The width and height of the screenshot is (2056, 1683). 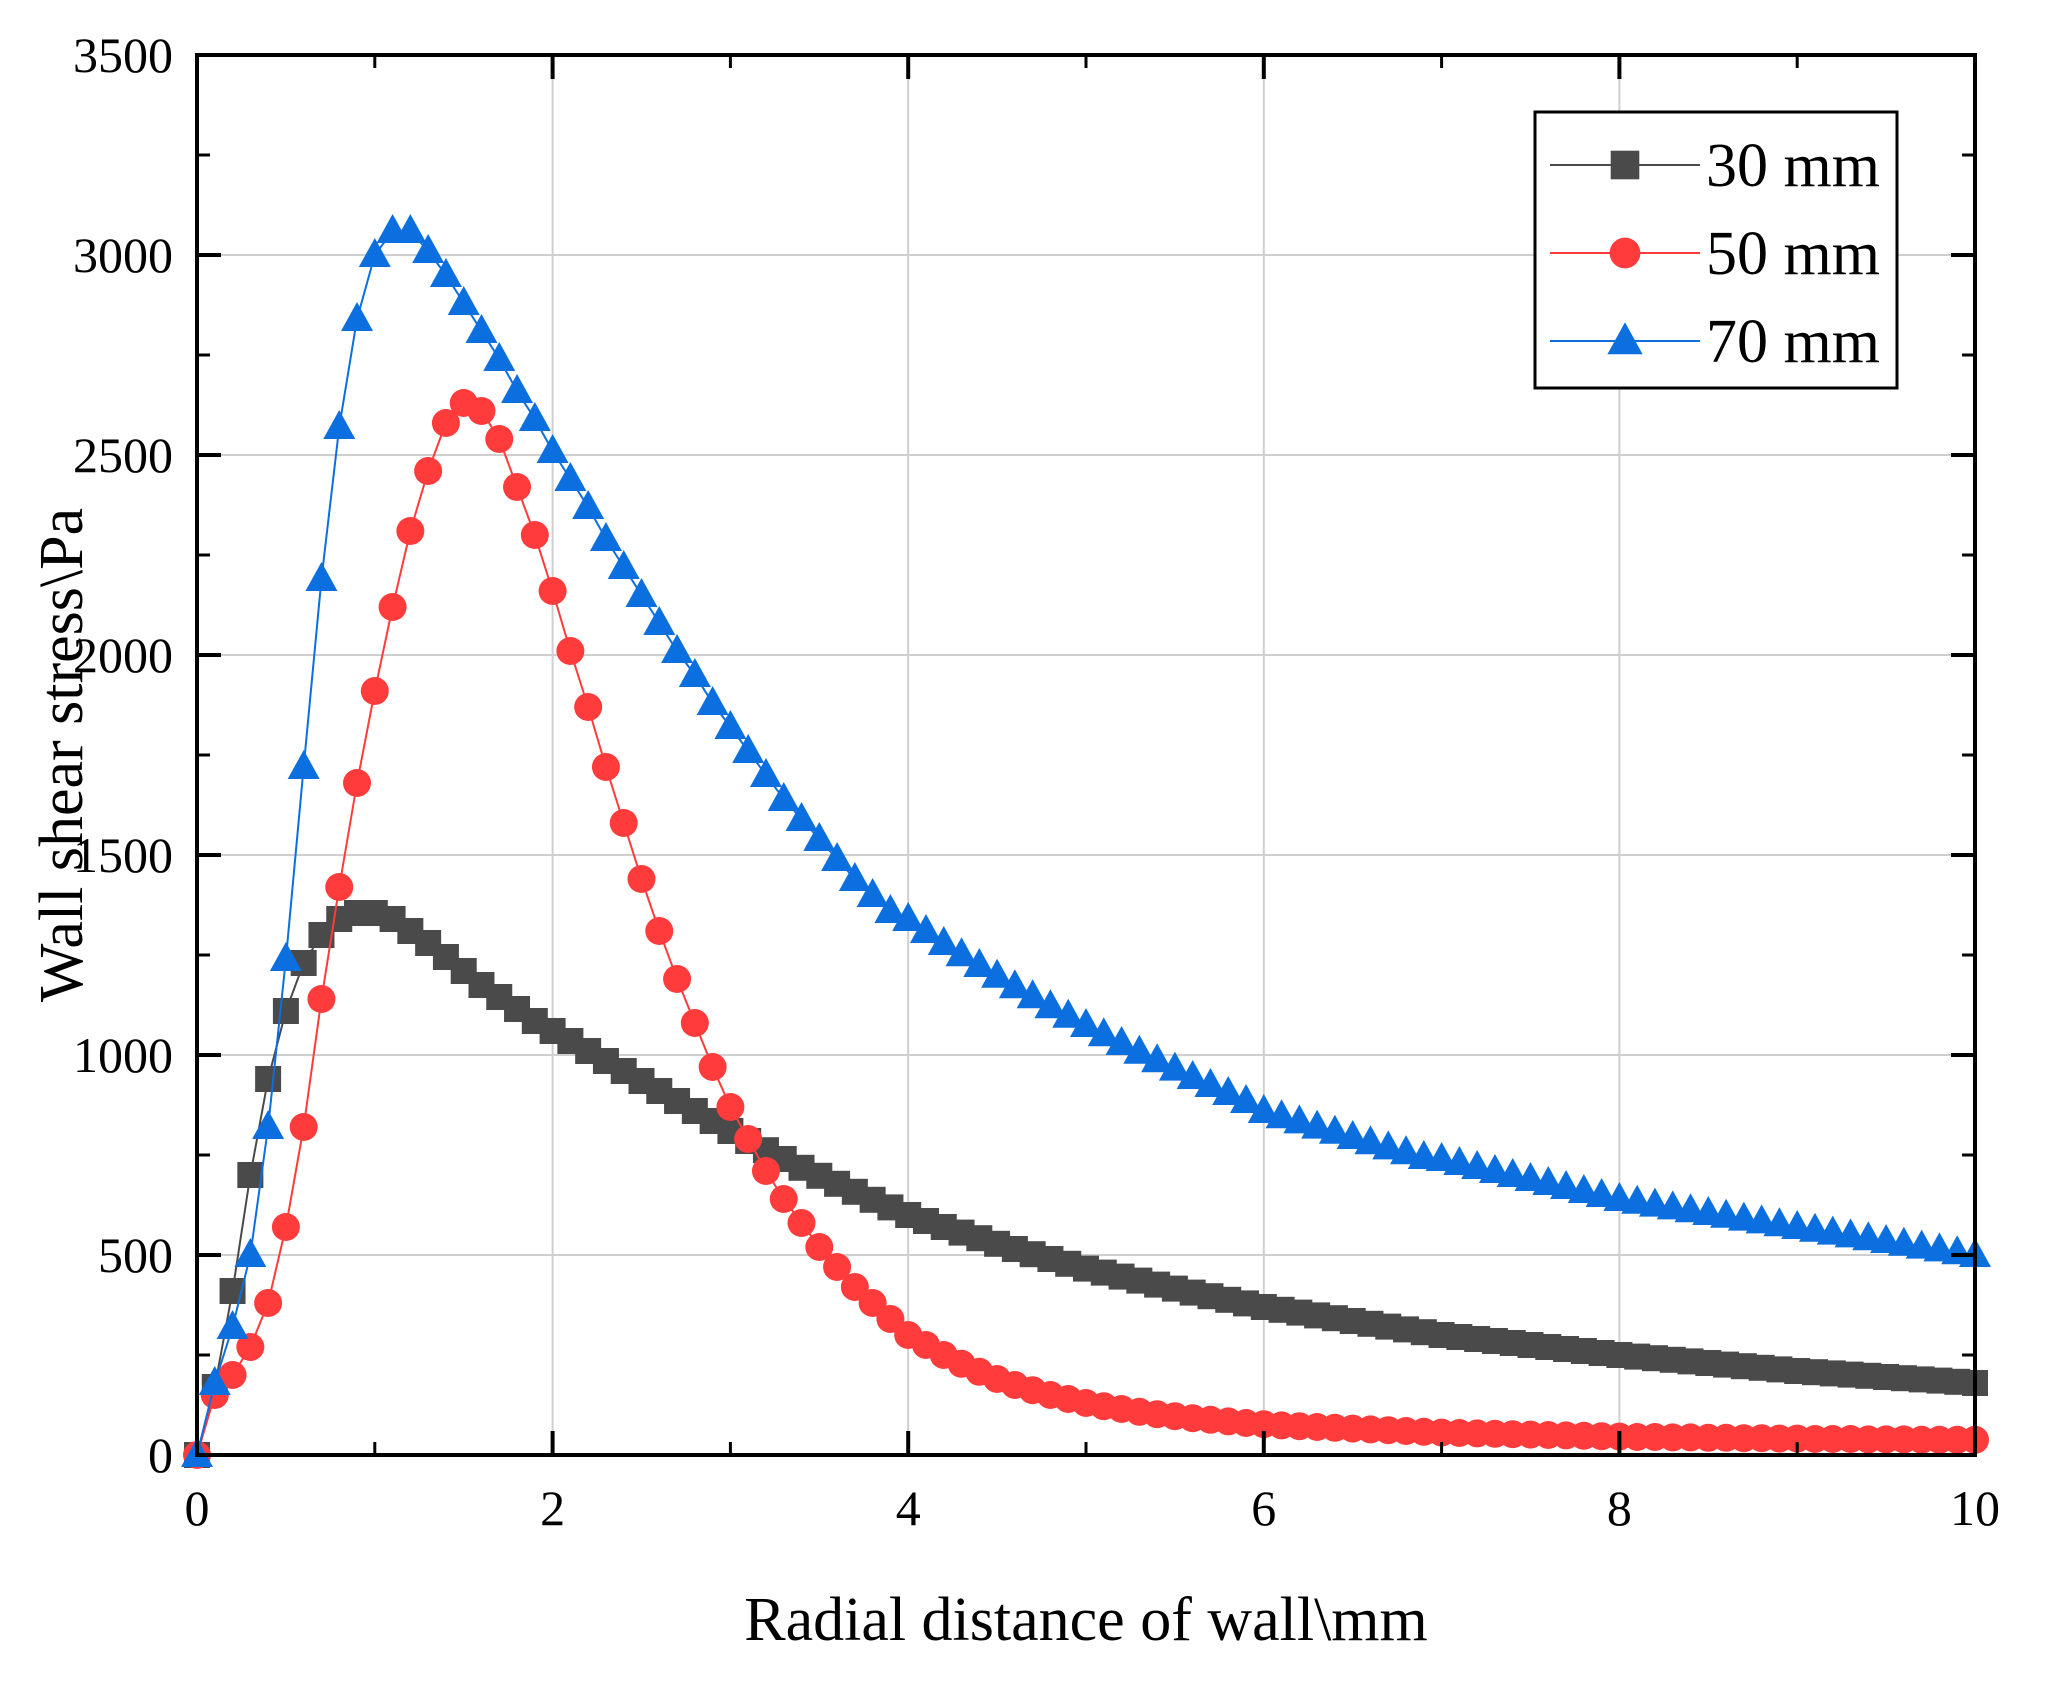 I want to click on y-tick-label: 1500, so click(x=123, y=855).